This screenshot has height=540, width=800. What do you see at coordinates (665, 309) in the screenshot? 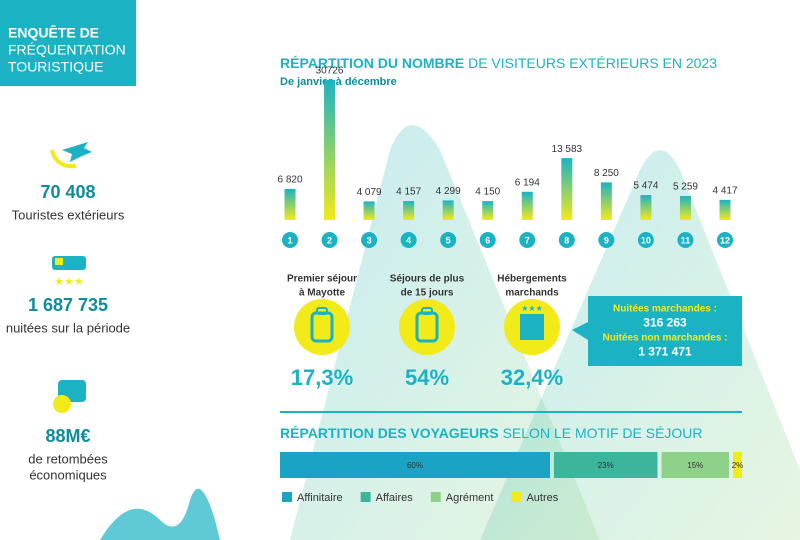
I see `callout-text: Nuitées marchandes :` at bounding box center [665, 309].